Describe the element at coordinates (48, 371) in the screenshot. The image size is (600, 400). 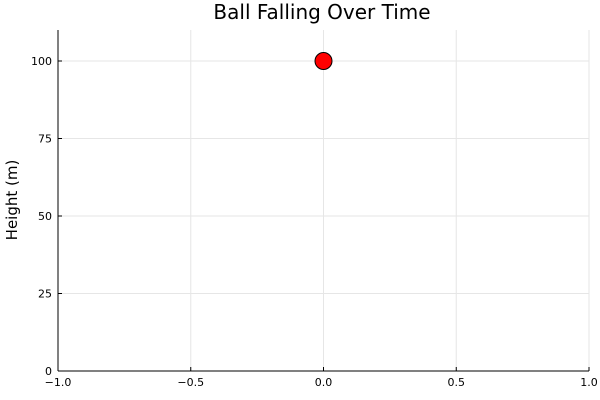
I see `y-tick-label: 0` at that location.